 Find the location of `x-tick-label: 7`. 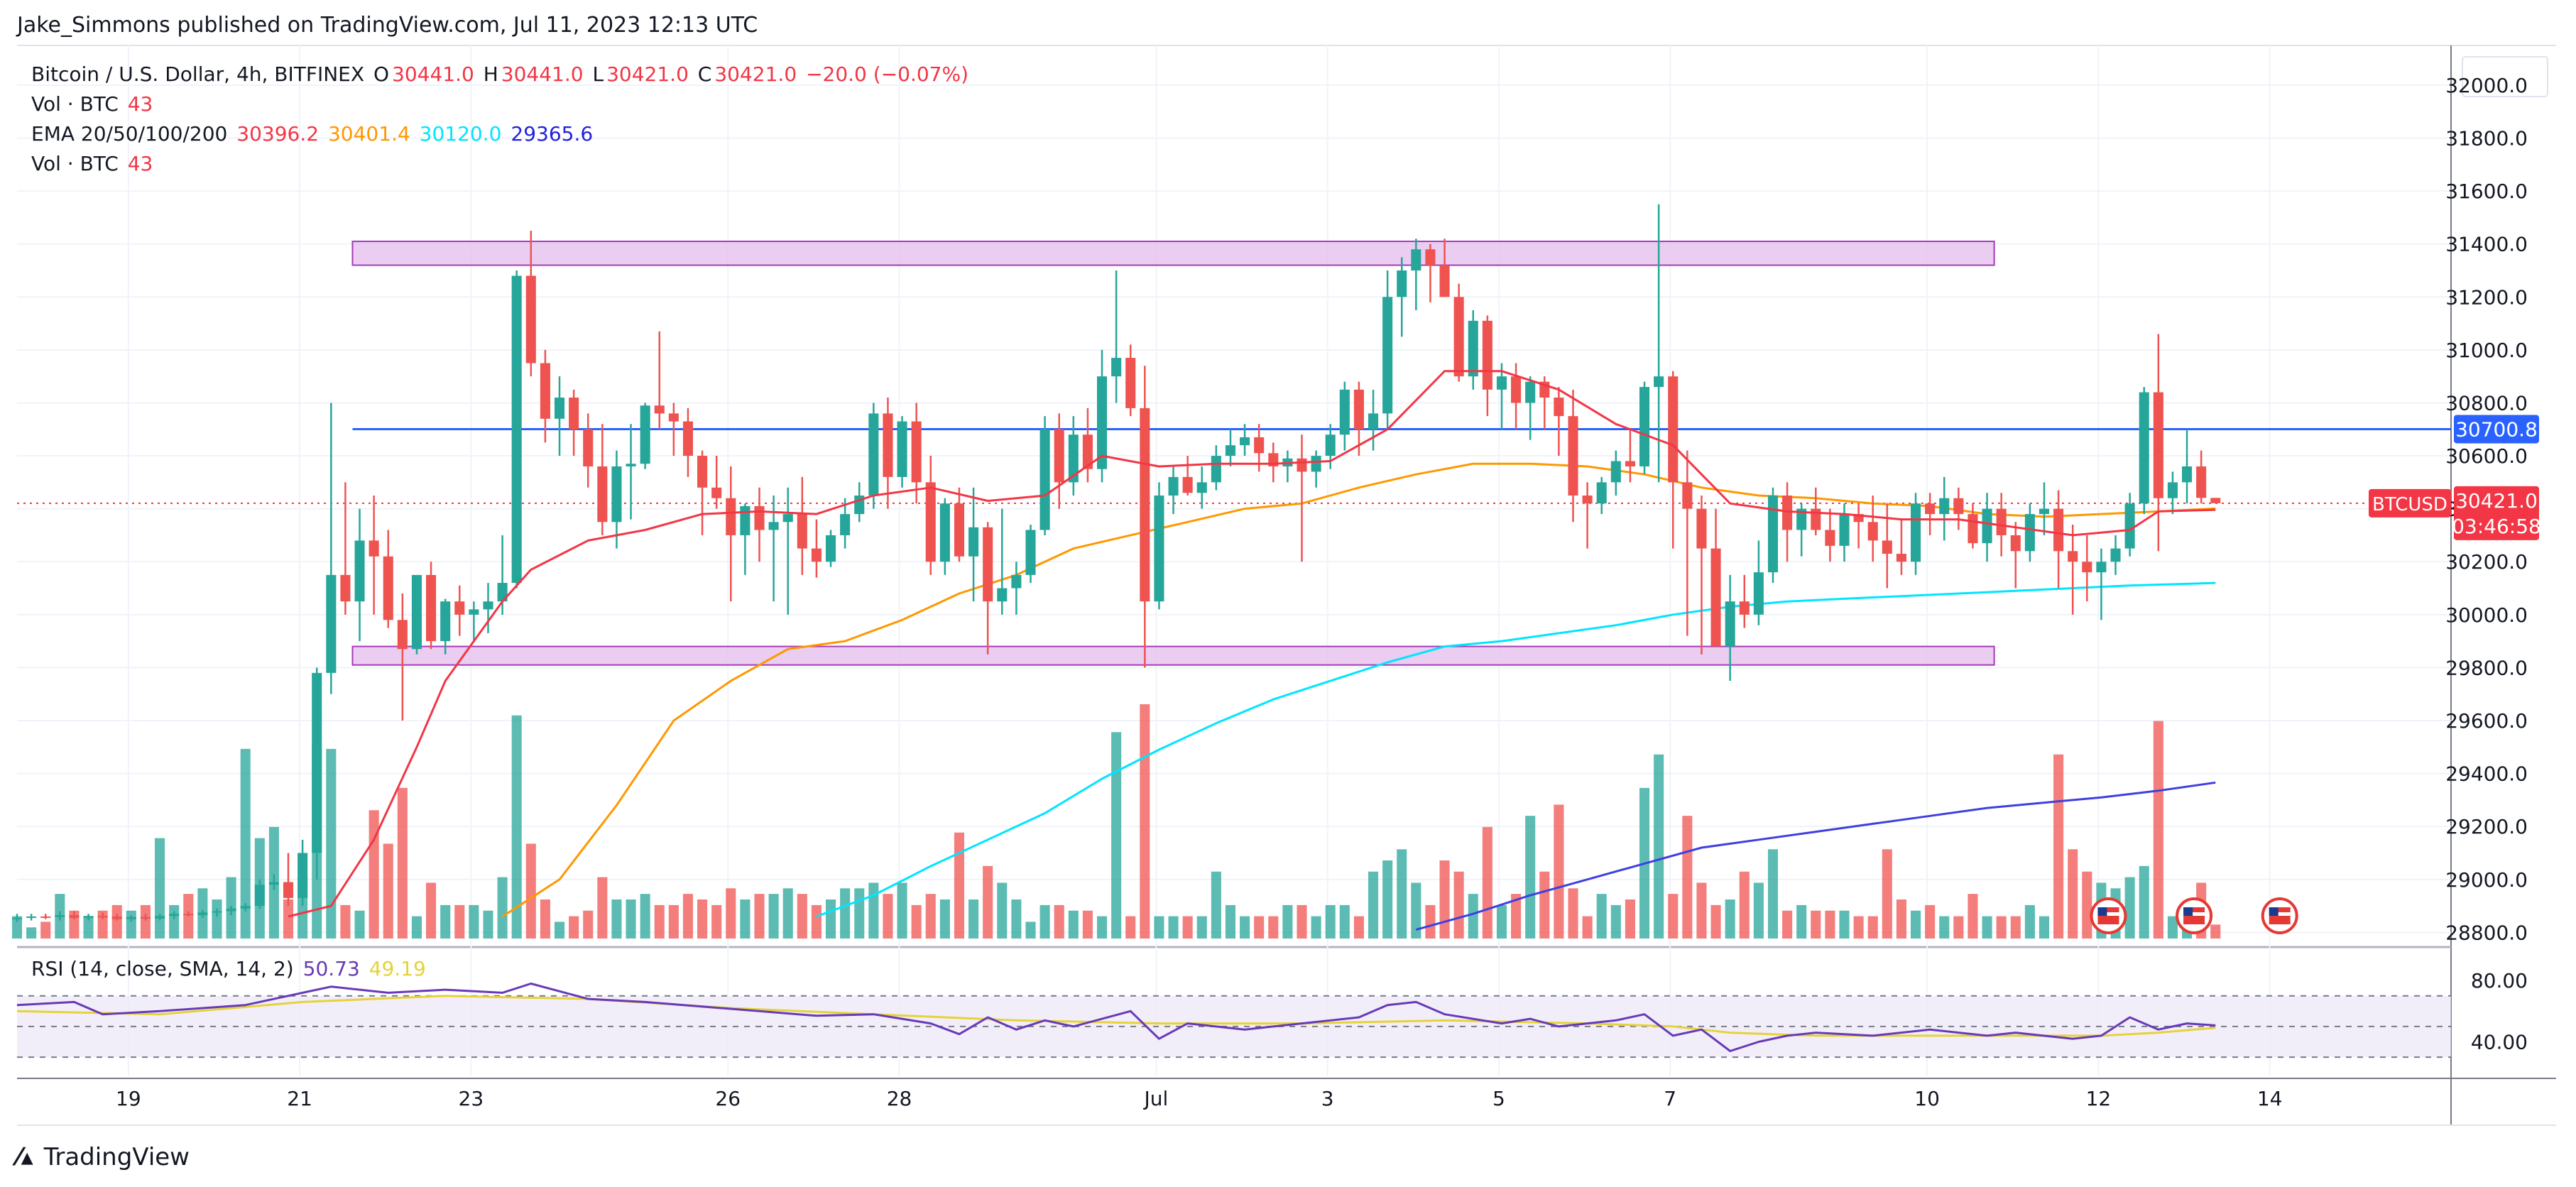

x-tick-label: 7 is located at coordinates (1670, 1098).